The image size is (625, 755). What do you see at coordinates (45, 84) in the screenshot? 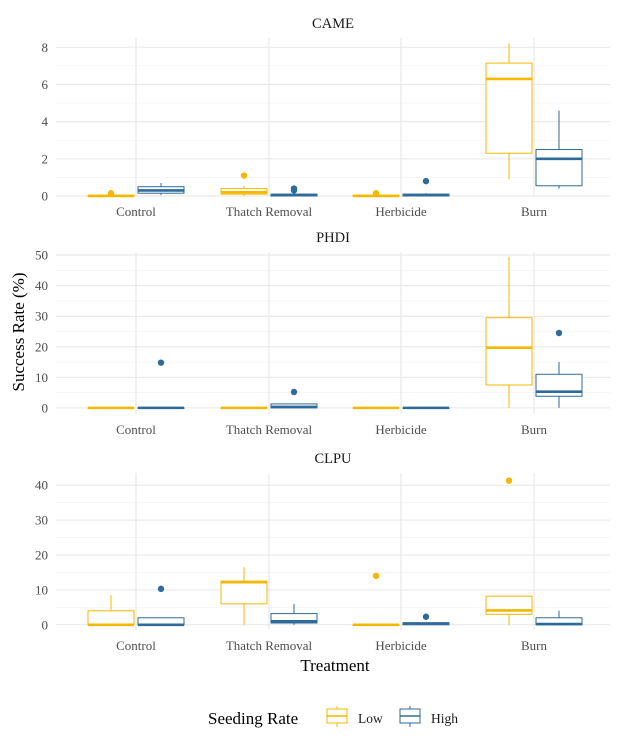
I see `y-tick-label: 6` at bounding box center [45, 84].